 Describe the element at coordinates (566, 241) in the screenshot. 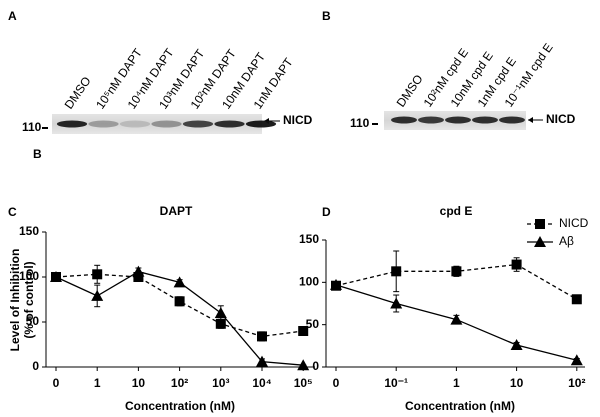

I see `legend-label: Aβ` at that location.